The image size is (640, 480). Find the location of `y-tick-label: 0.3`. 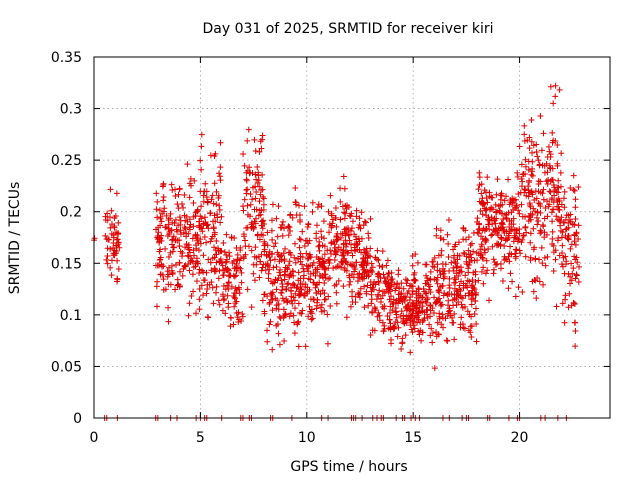

y-tick-label: 0.3 is located at coordinates (71, 110).